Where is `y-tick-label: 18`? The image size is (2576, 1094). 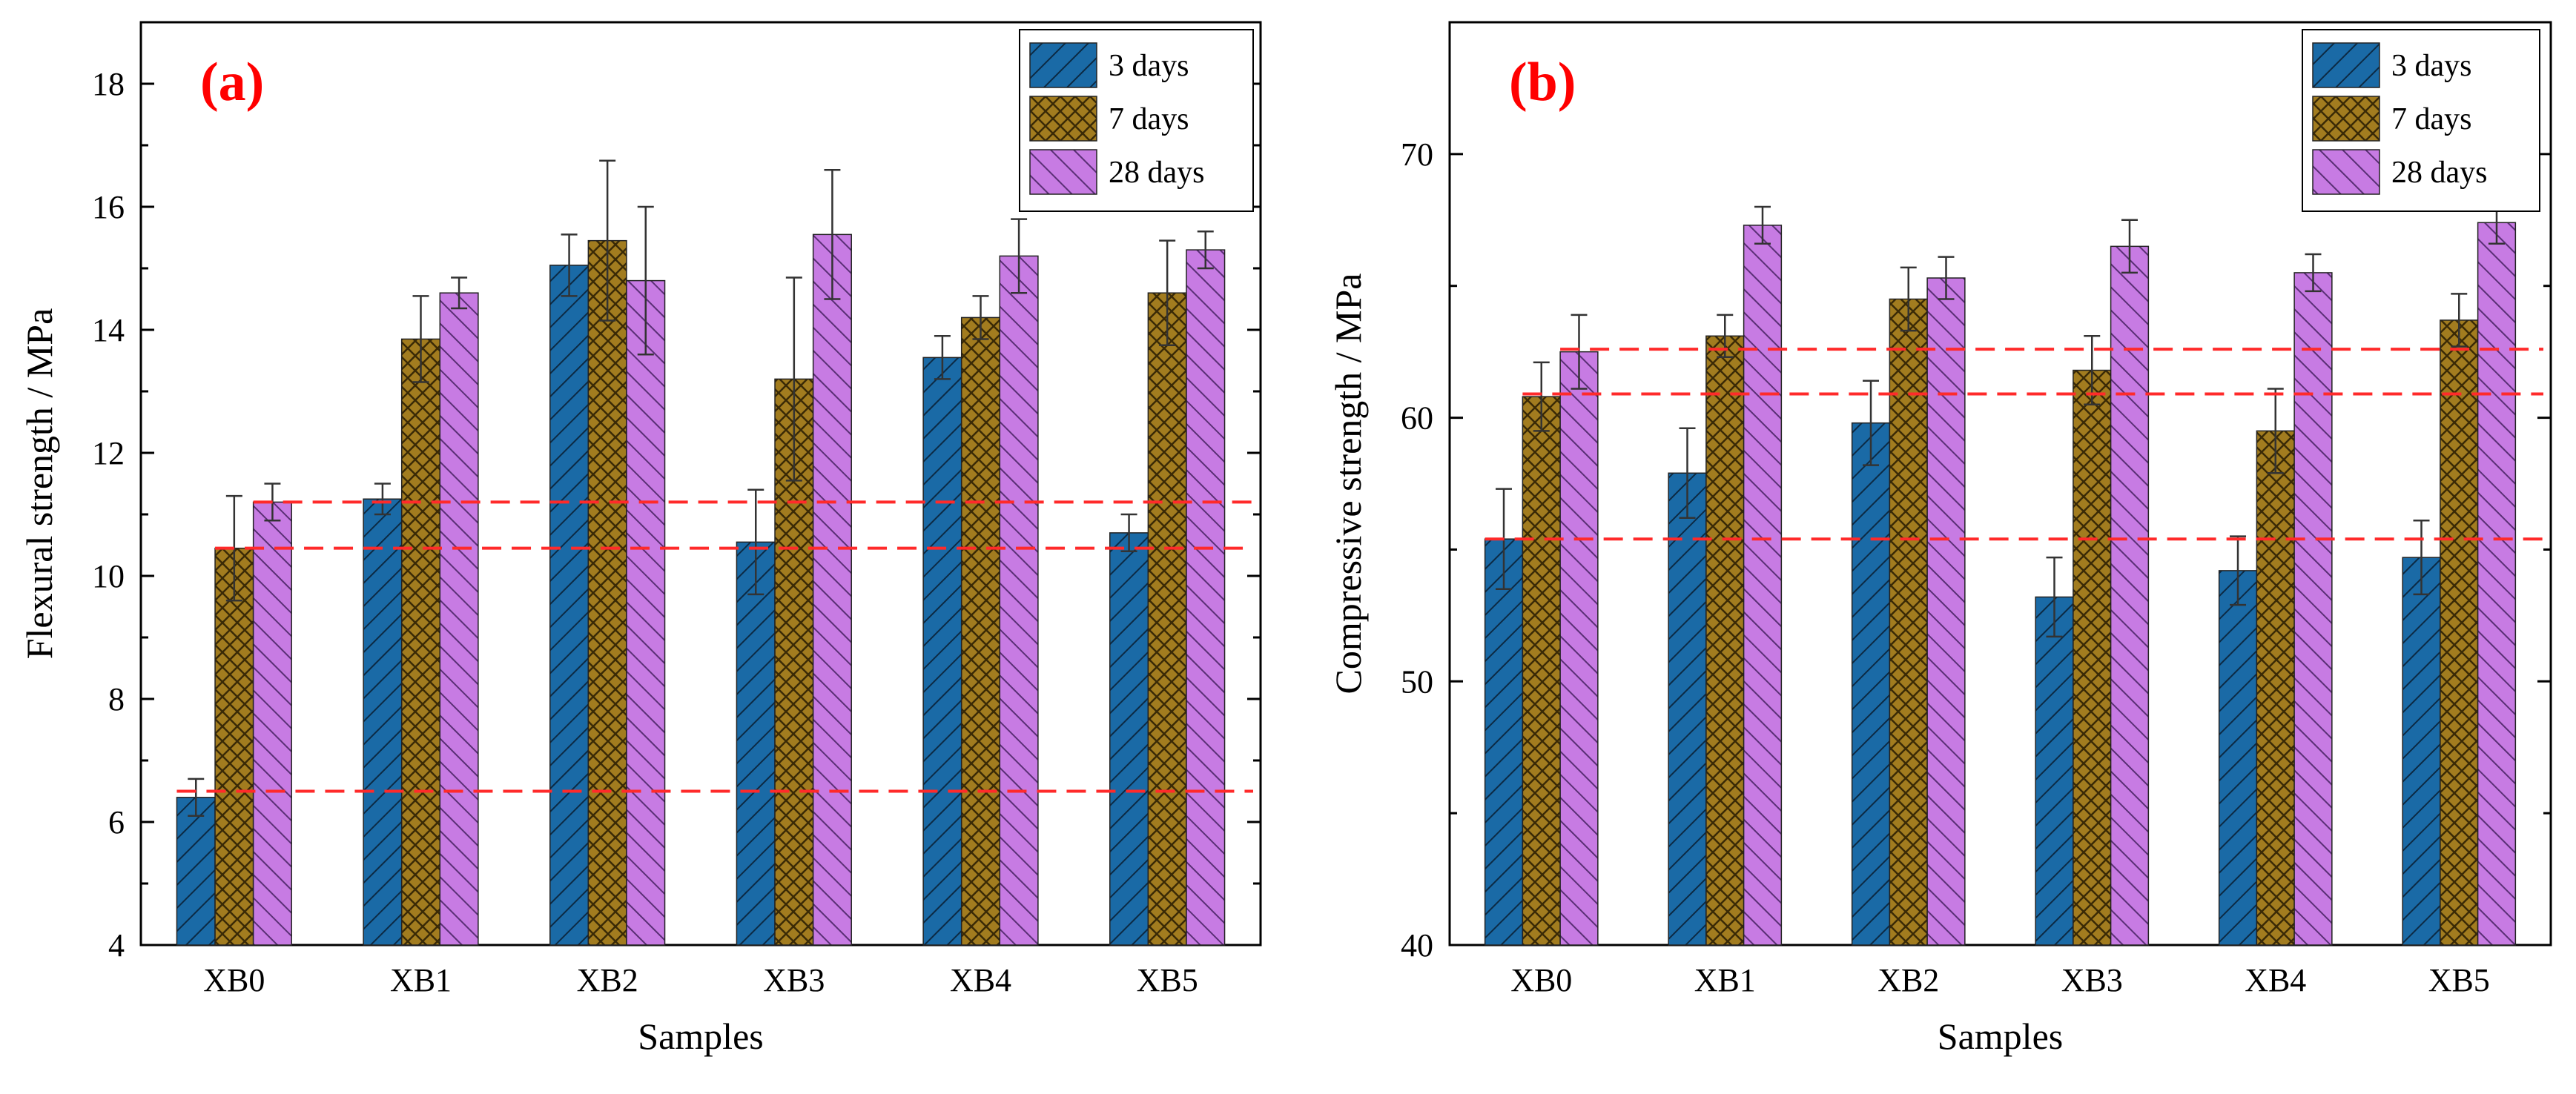 y-tick-label: 18 is located at coordinates (108, 84).